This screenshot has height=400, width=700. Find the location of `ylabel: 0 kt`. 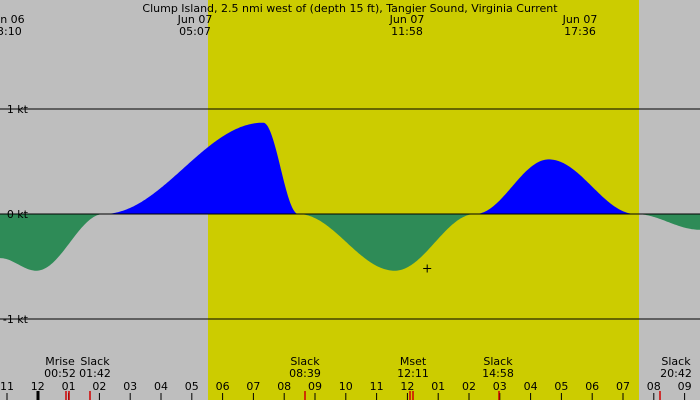

ylabel: 0 kt is located at coordinates (18, 214).